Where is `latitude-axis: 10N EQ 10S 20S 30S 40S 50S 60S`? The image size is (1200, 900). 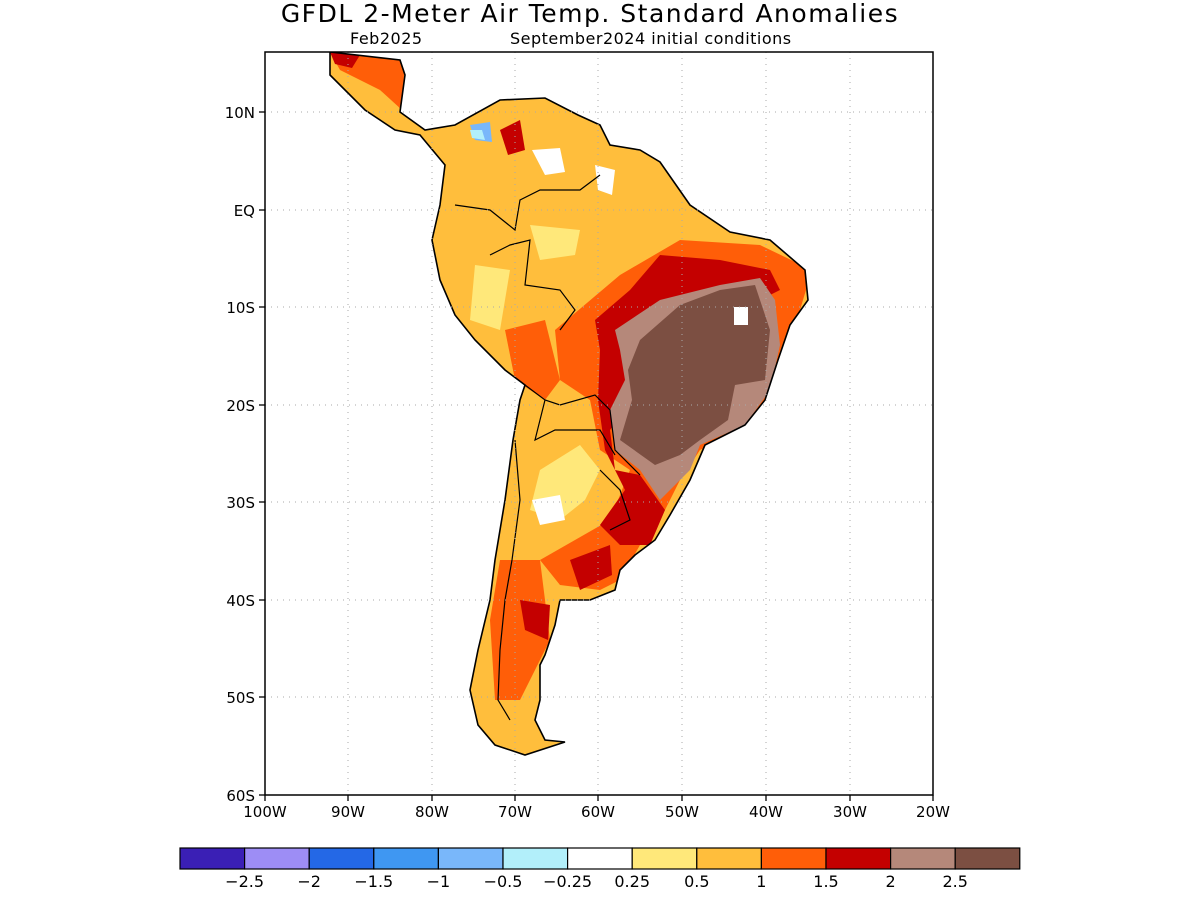
latitude-axis: 10N EQ 10S 20S 30S 40S 50S 60S is located at coordinates (245, 454).